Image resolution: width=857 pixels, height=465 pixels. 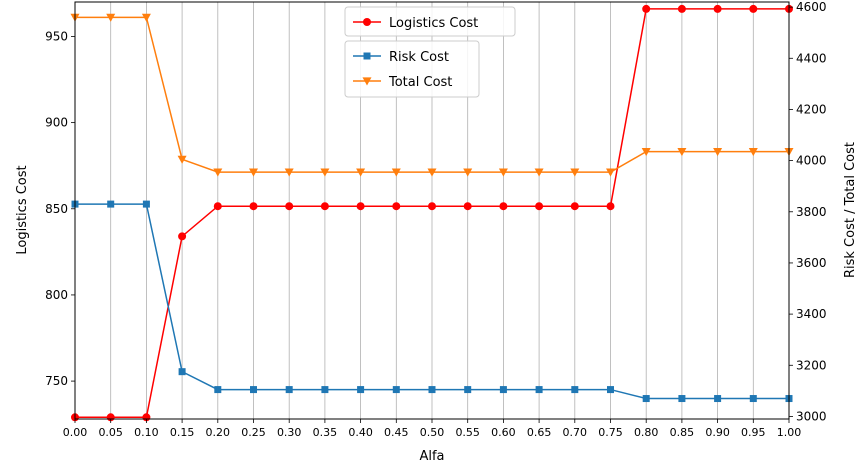 What do you see at coordinates (253, 432) in the screenshot?
I see `x-tick-label: 0.25` at bounding box center [253, 432].